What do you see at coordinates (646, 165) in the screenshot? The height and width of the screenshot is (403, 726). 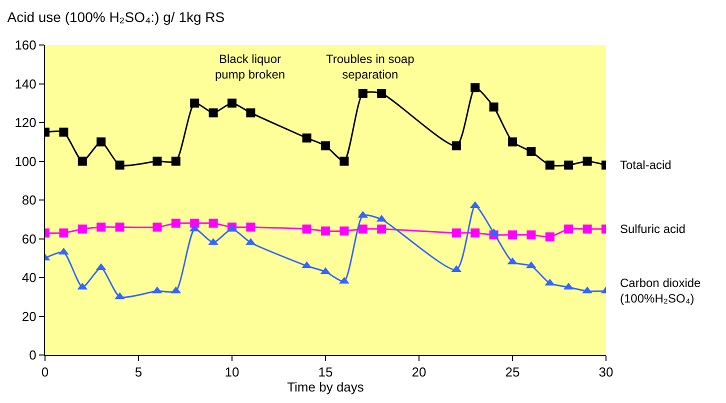 I see `series-label: Total-acid` at bounding box center [646, 165].